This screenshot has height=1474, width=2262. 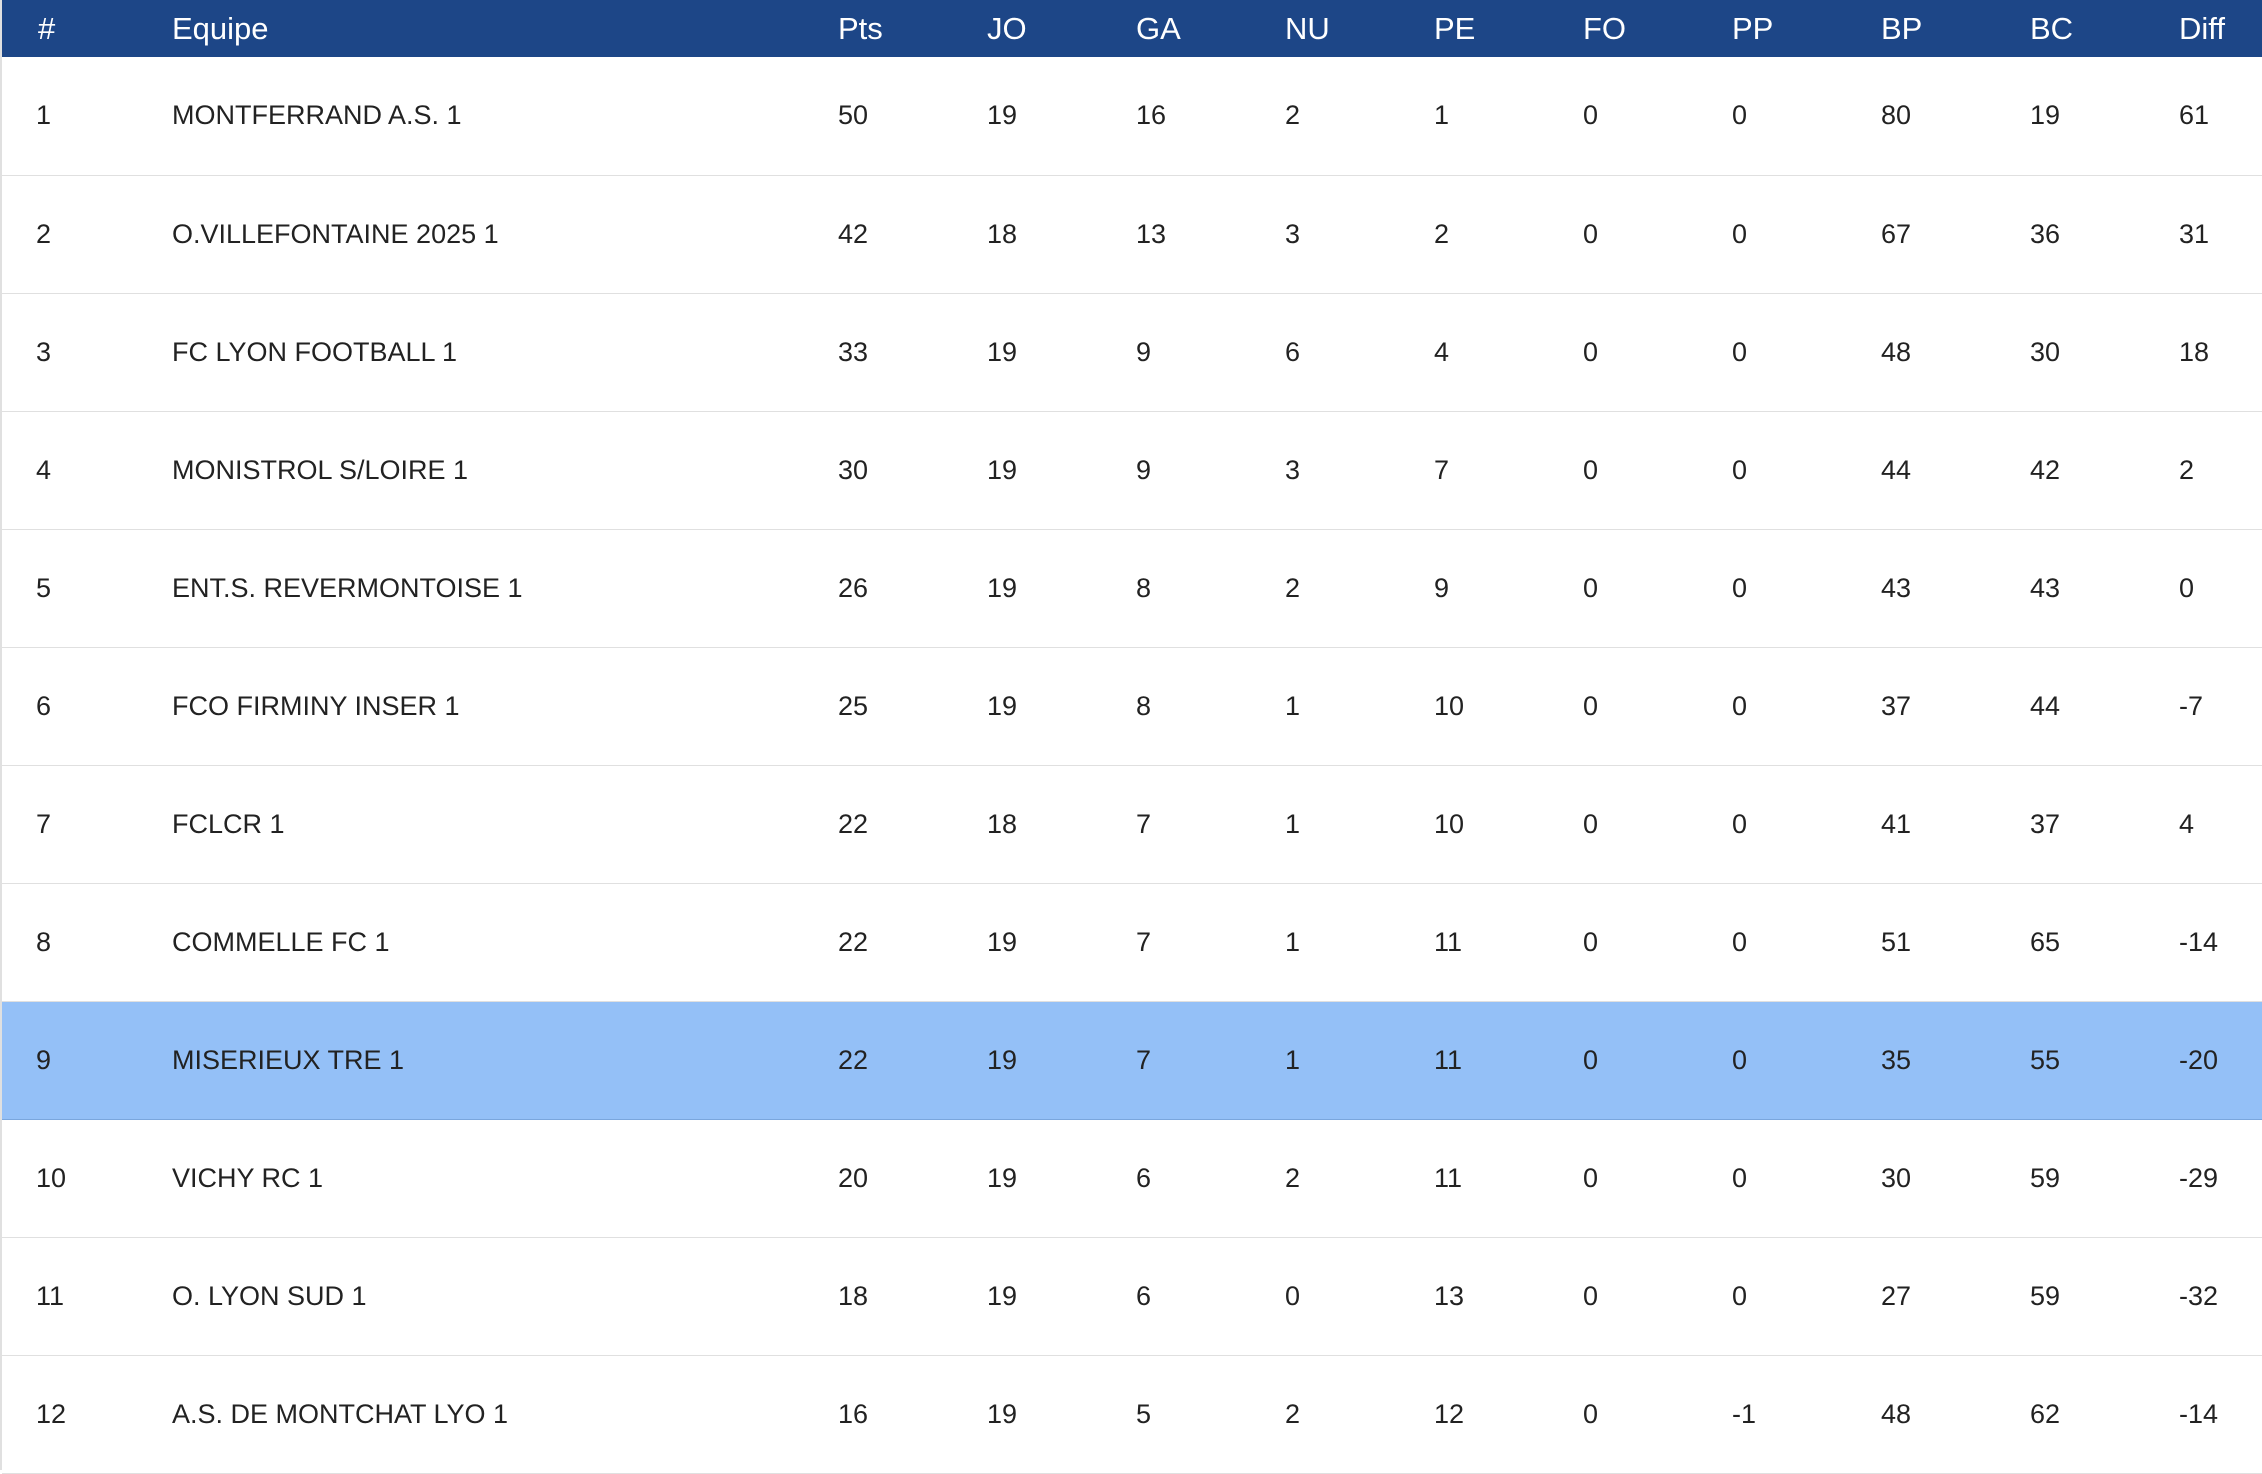 I want to click on cell-rank: 11, so click(x=50, y=1295).